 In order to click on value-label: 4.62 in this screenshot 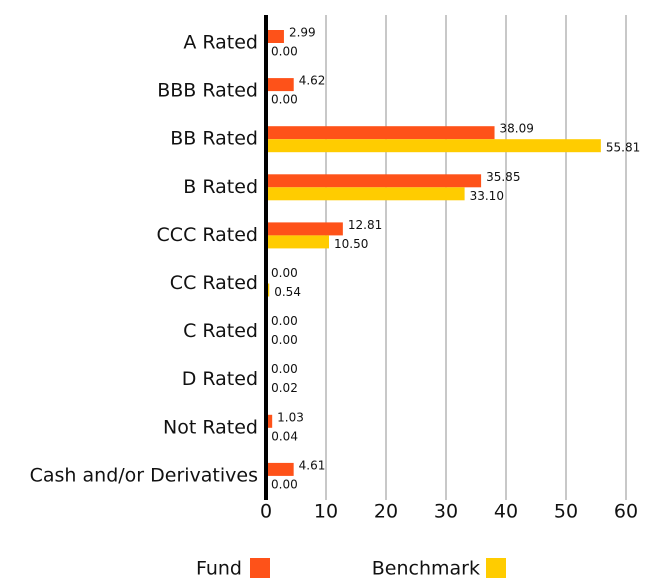, I will do `click(312, 81)`.